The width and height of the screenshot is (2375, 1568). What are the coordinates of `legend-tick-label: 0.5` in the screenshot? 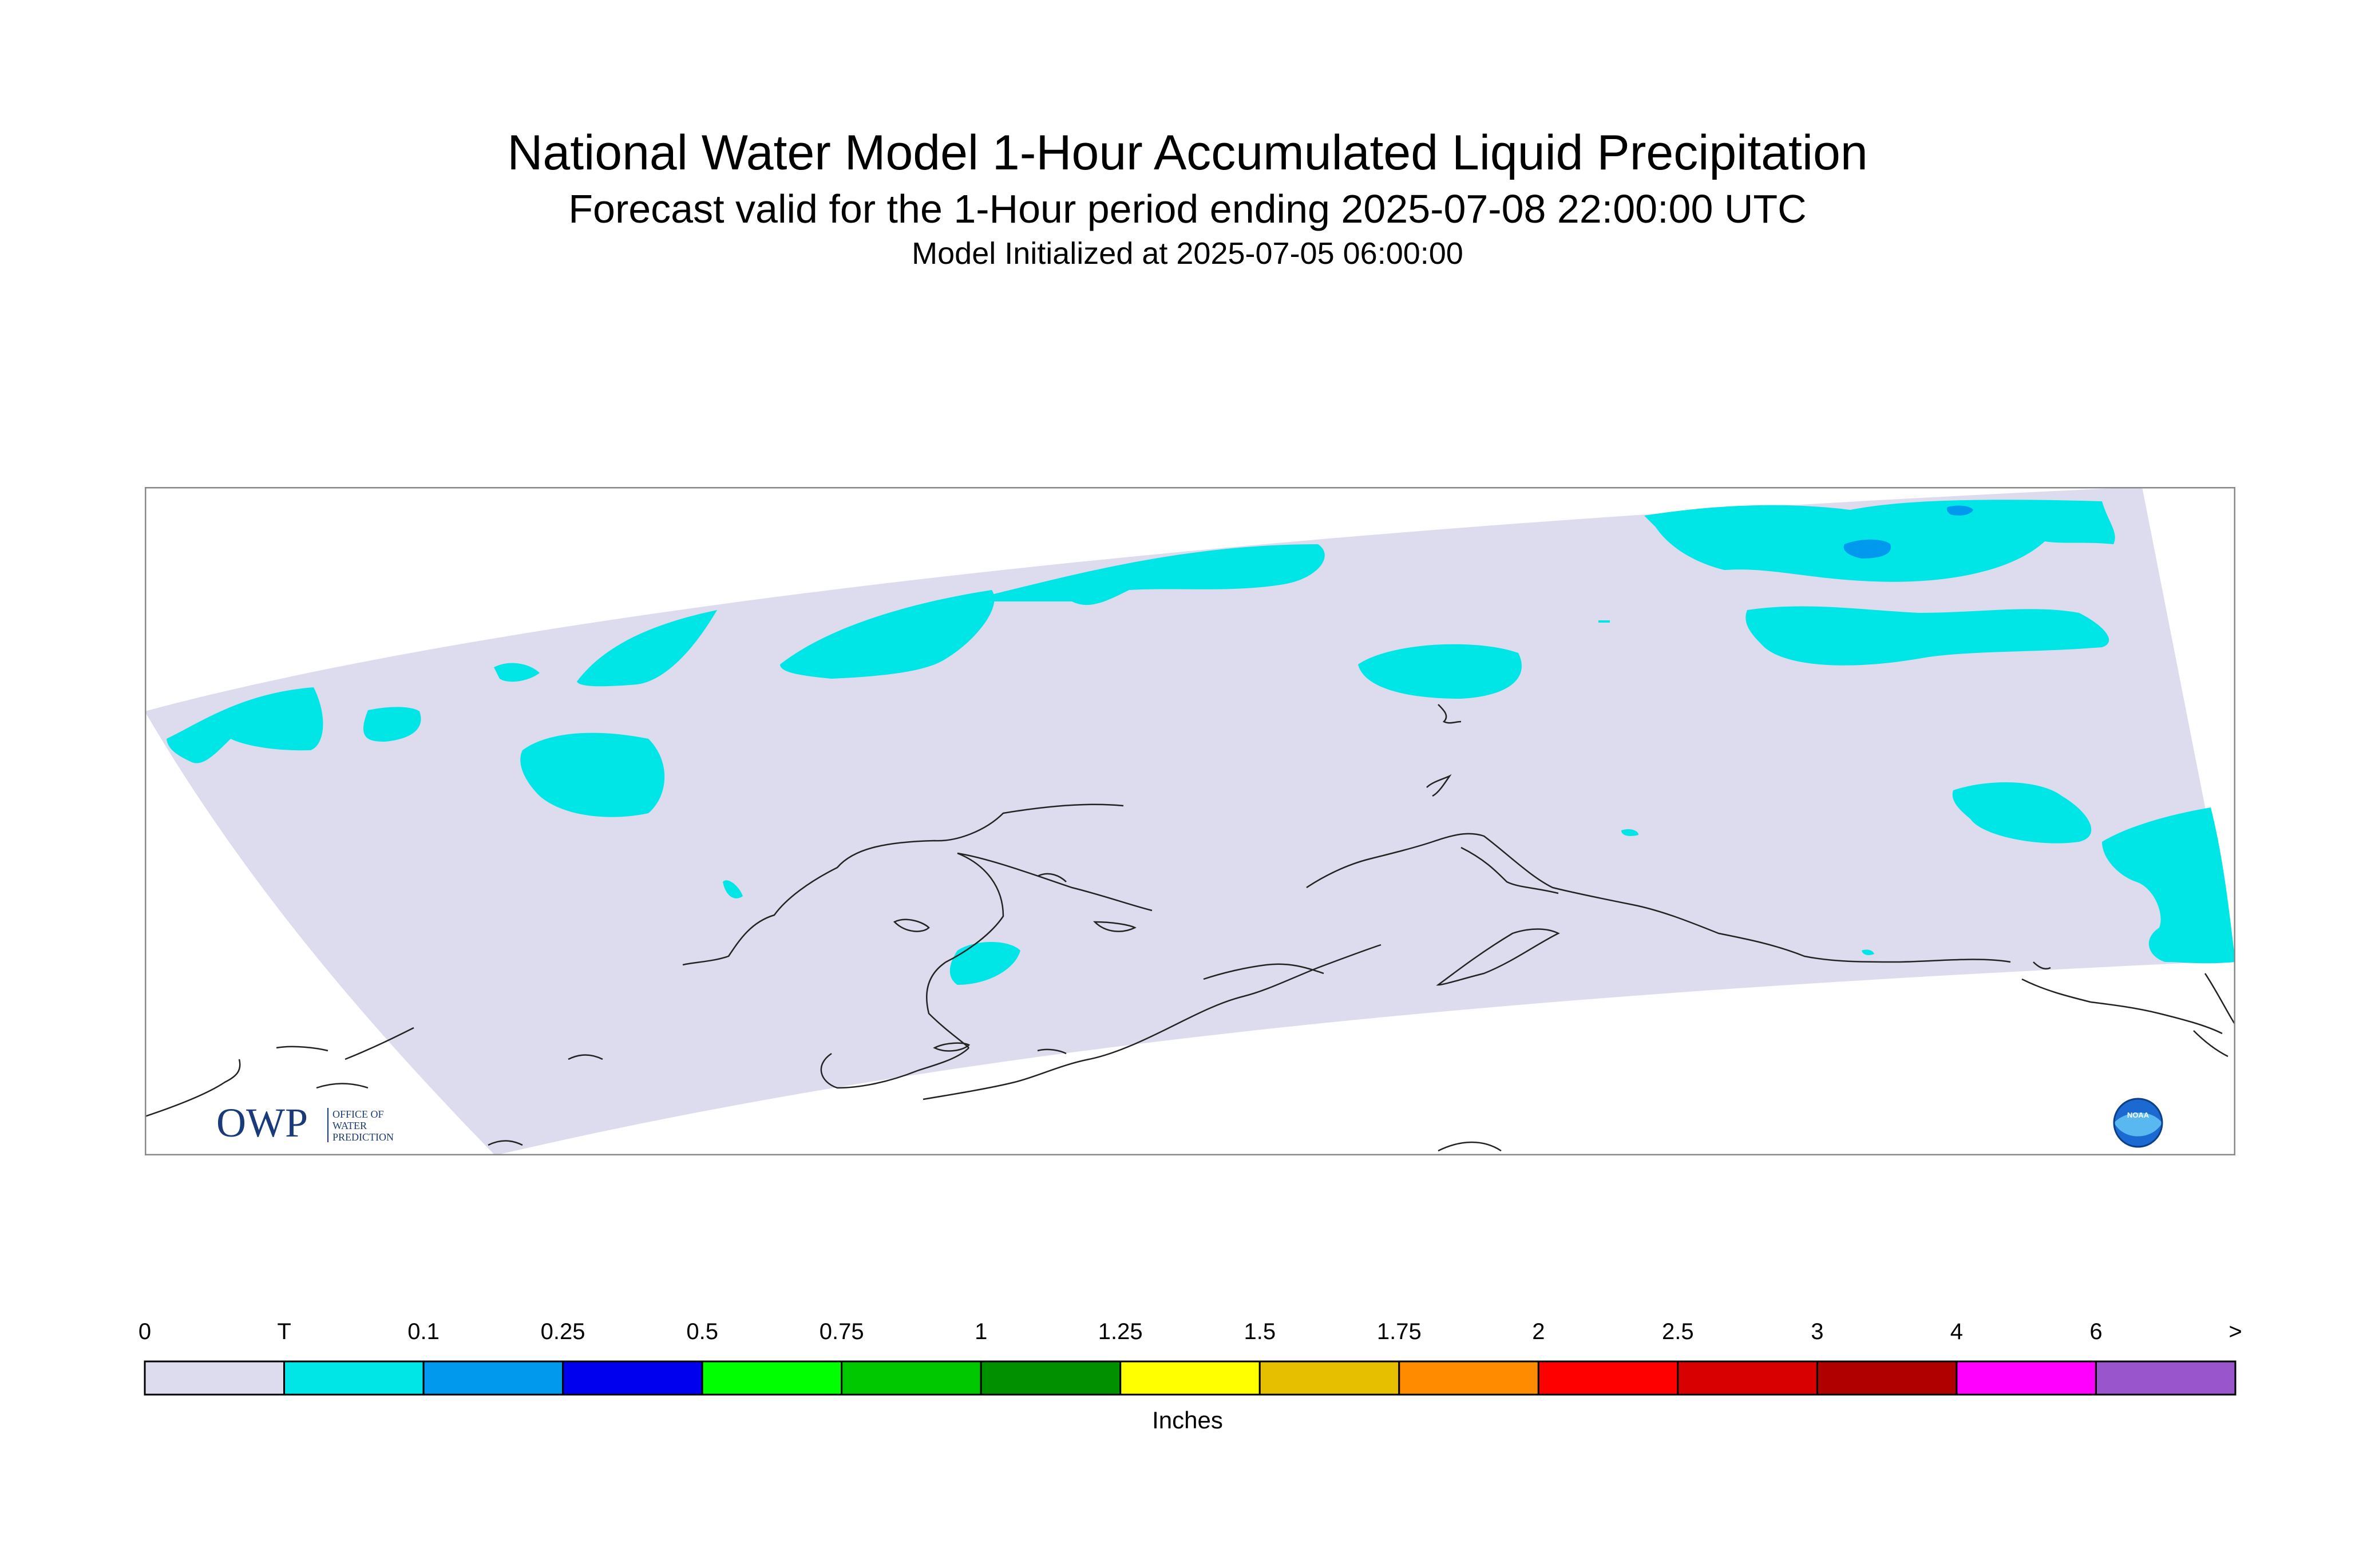 It's located at (702, 1331).